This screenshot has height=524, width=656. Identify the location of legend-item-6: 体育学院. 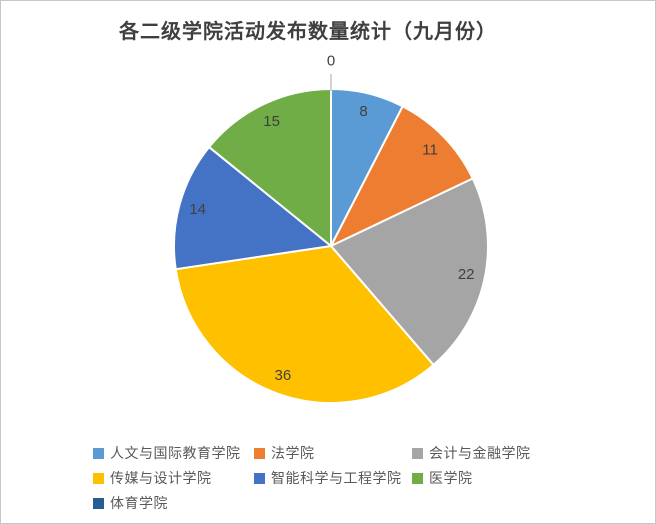
(130, 503).